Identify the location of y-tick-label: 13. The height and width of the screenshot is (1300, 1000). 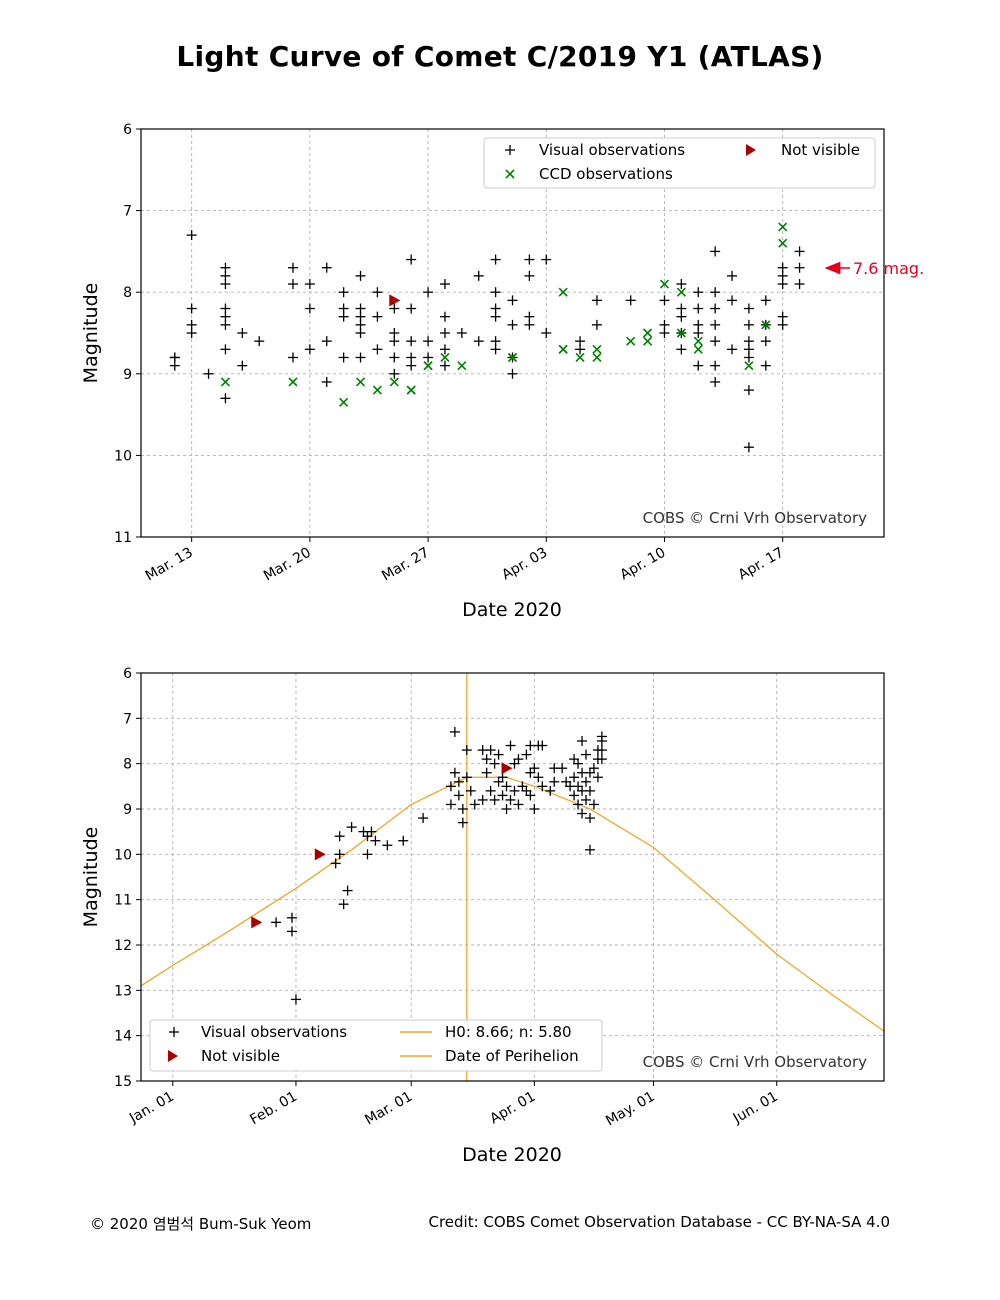
(123, 991).